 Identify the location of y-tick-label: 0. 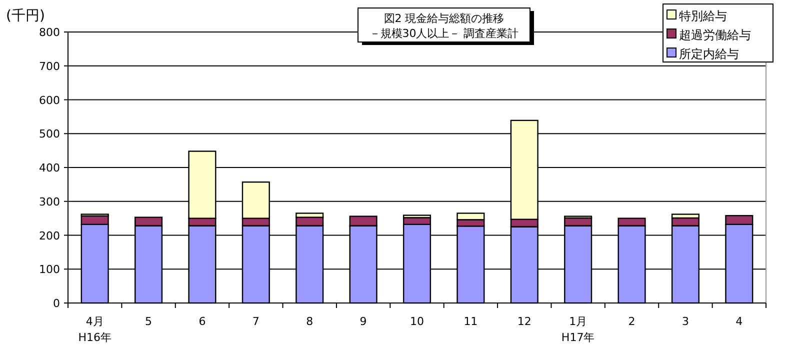
(56, 303).